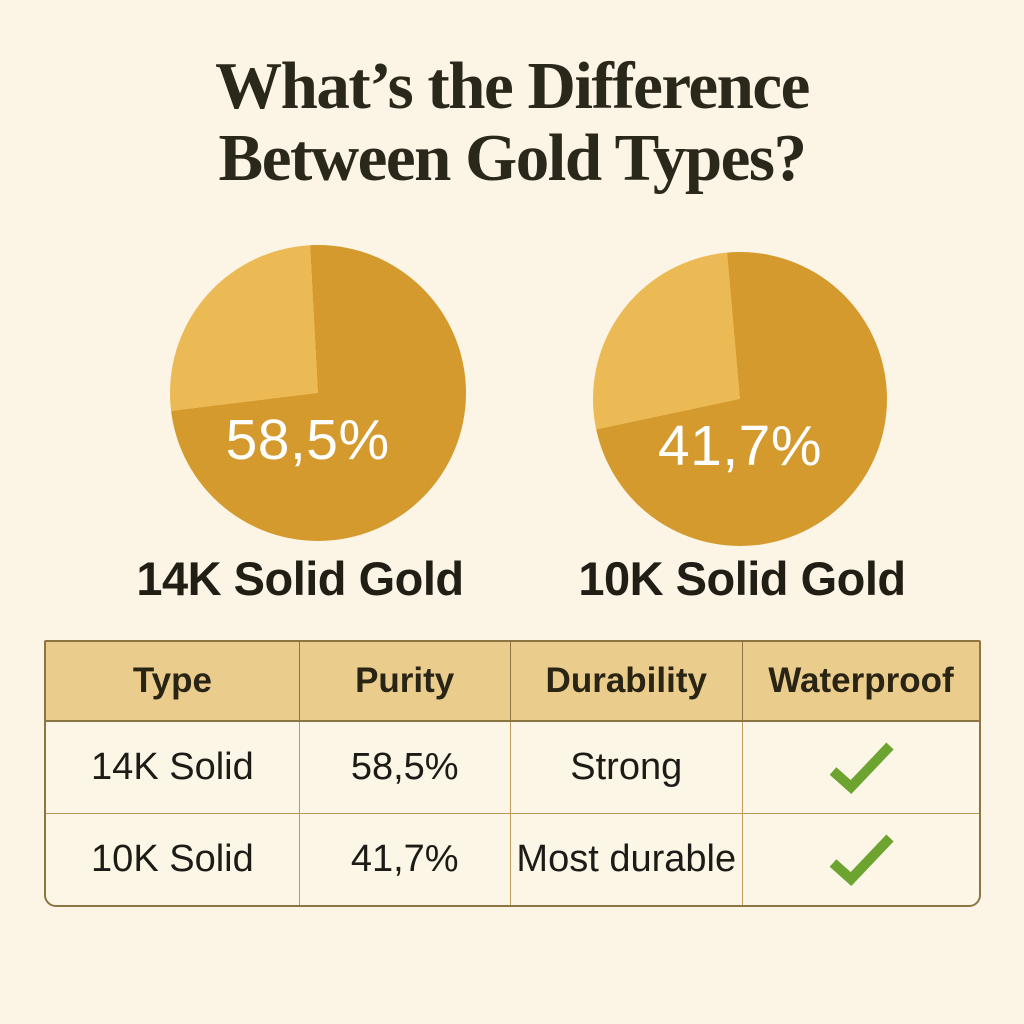 The height and width of the screenshot is (1024, 1024). I want to click on table-cell-waterproof-10k, so click(861, 860).